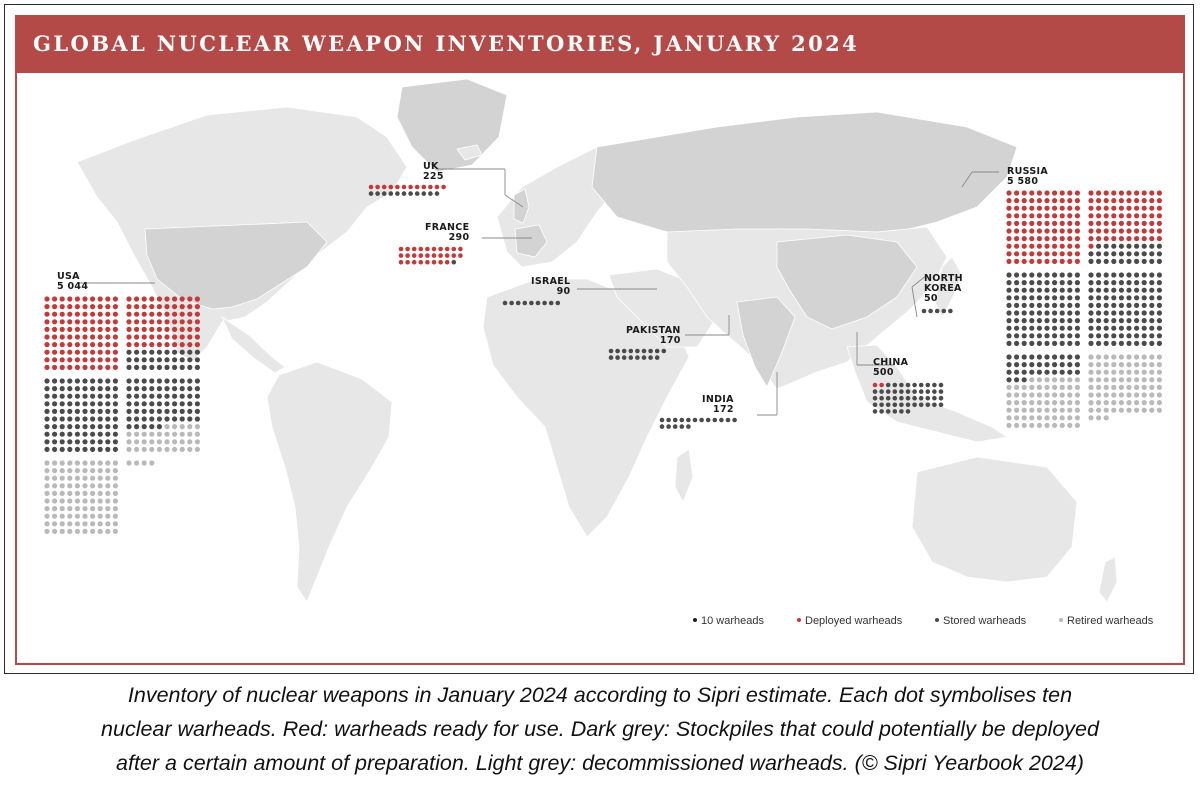 The image size is (1200, 785). I want to click on legend-stored-label: Stored warheads, so click(985, 621).